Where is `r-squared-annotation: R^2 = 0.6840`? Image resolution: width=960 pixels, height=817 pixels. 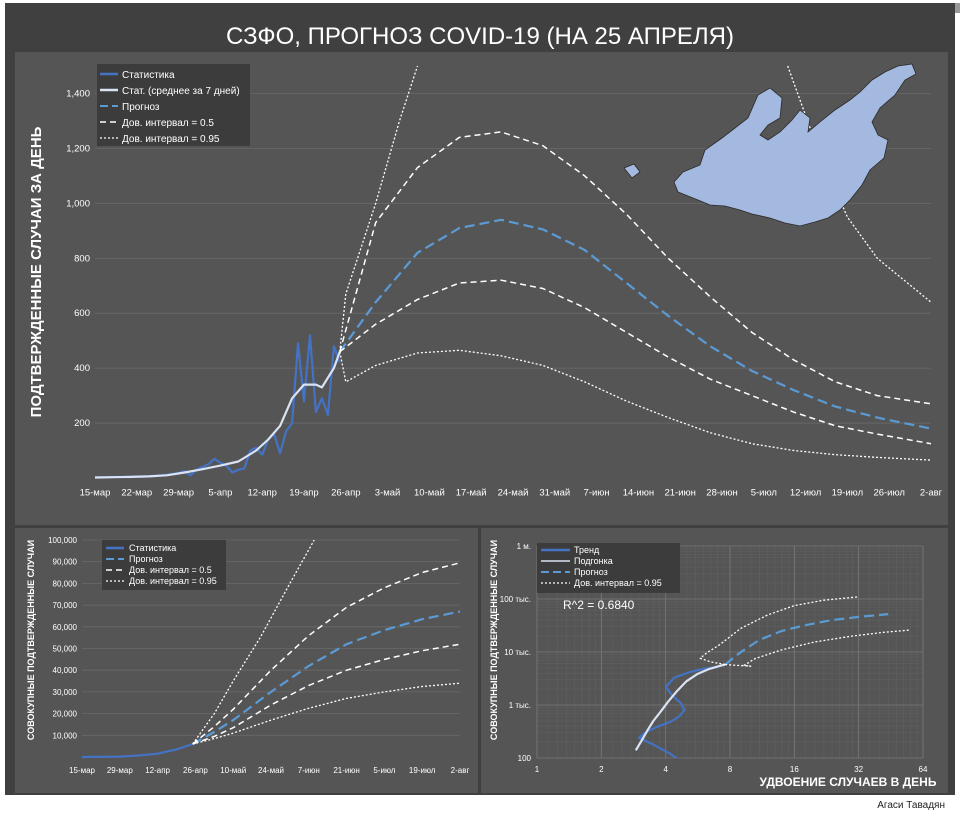 r-squared-annotation: R^2 = 0.6840 is located at coordinates (599, 605).